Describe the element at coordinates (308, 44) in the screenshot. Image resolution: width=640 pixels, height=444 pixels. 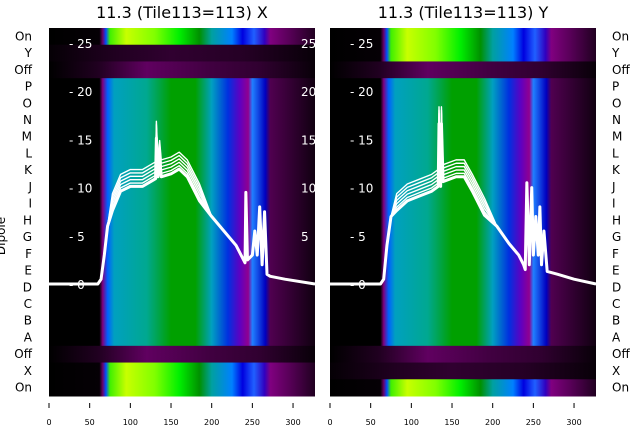
I see `overlay-y-tick-label-right: 25` at that location.